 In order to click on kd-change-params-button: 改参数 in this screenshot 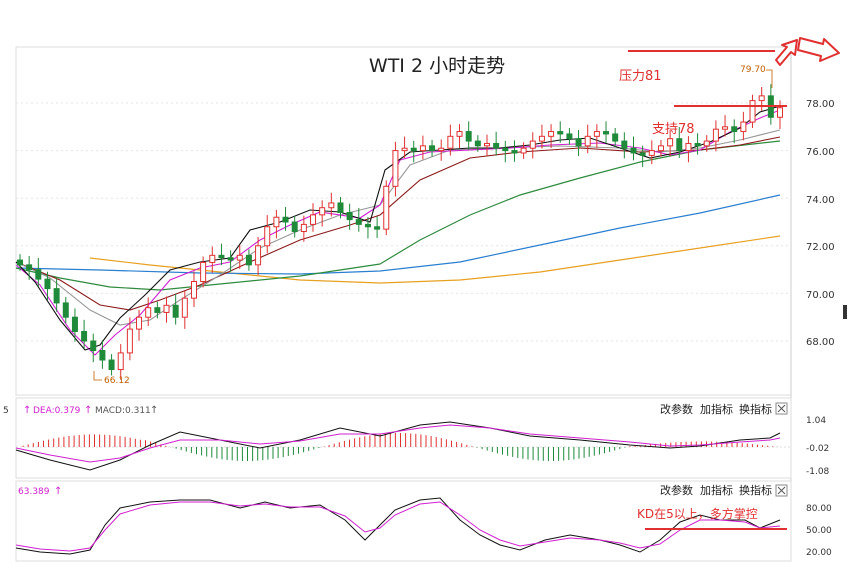, I will do `click(676, 490)`.